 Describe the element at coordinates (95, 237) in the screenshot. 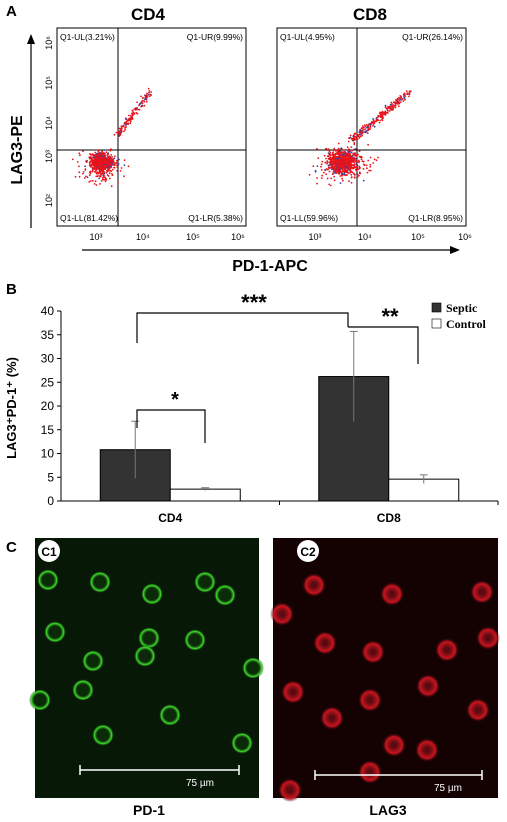

I see `flow-x-tick-label: 10³` at that location.